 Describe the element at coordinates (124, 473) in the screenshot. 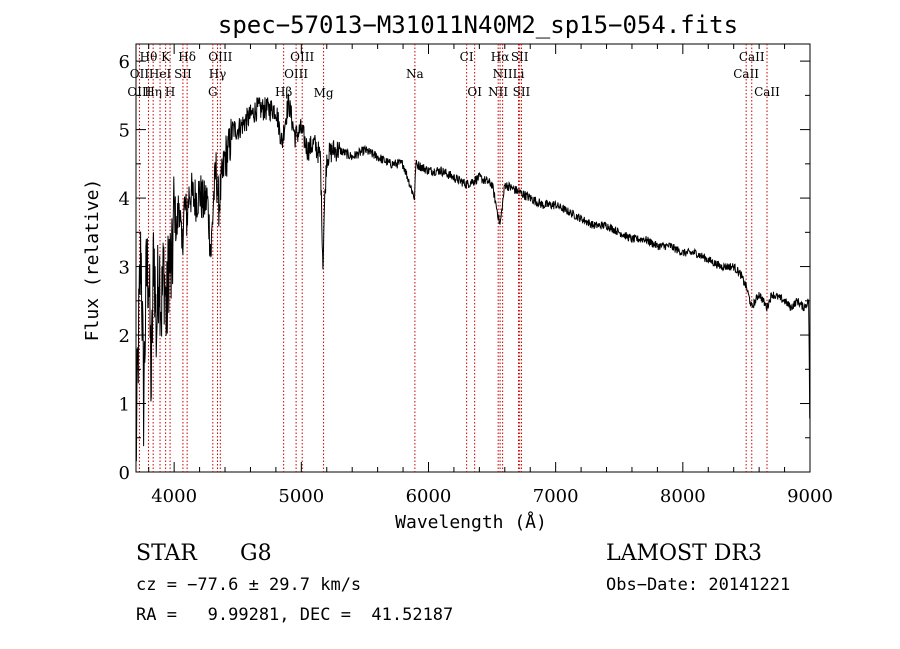

I see `y-tick-label-0: 0` at that location.